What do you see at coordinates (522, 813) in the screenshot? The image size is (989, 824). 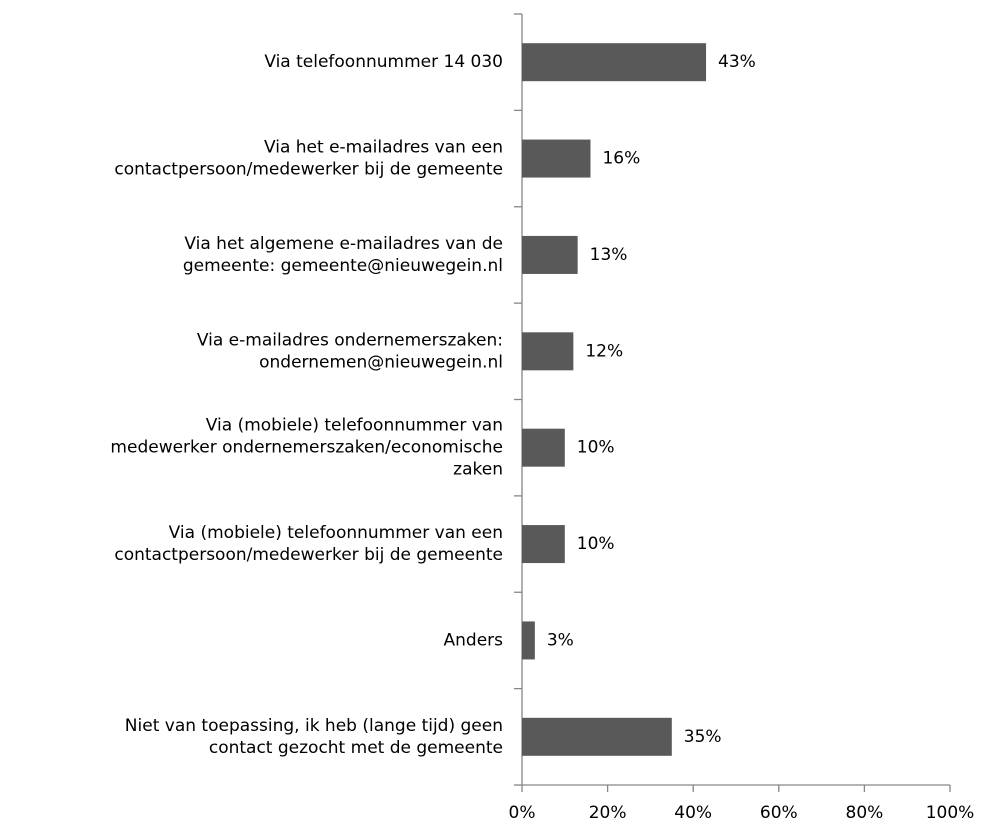 I see `x-tick-label: 0%` at bounding box center [522, 813].